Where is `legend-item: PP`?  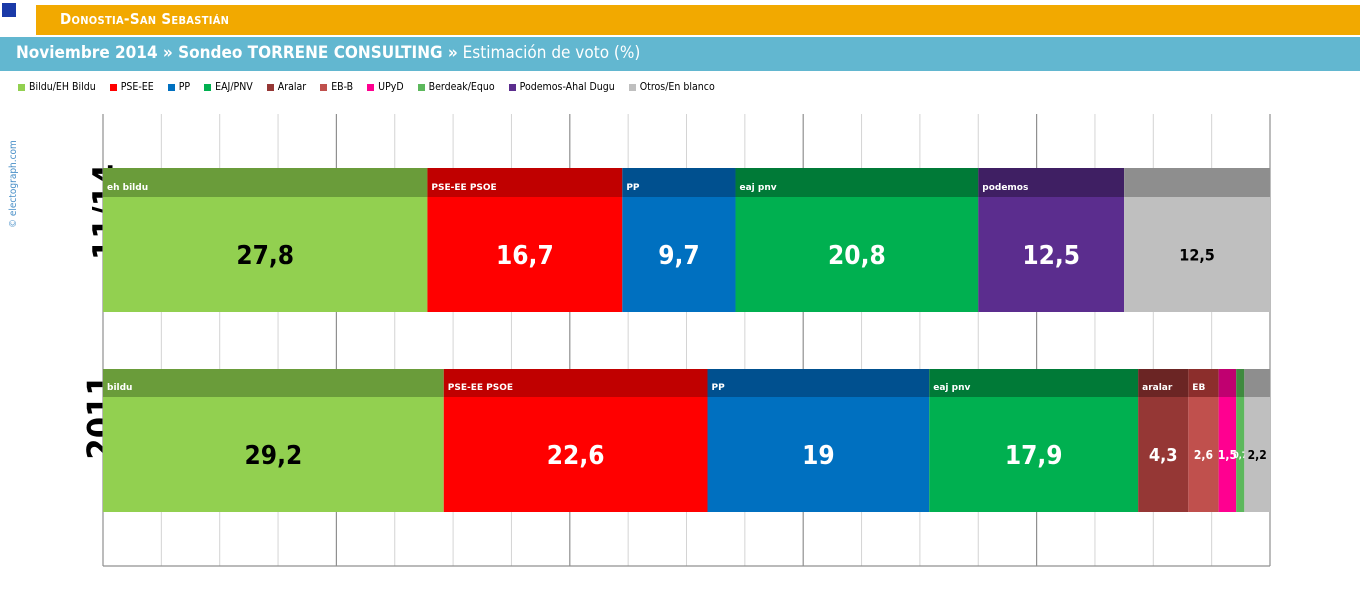 legend-item: PP is located at coordinates (179, 87).